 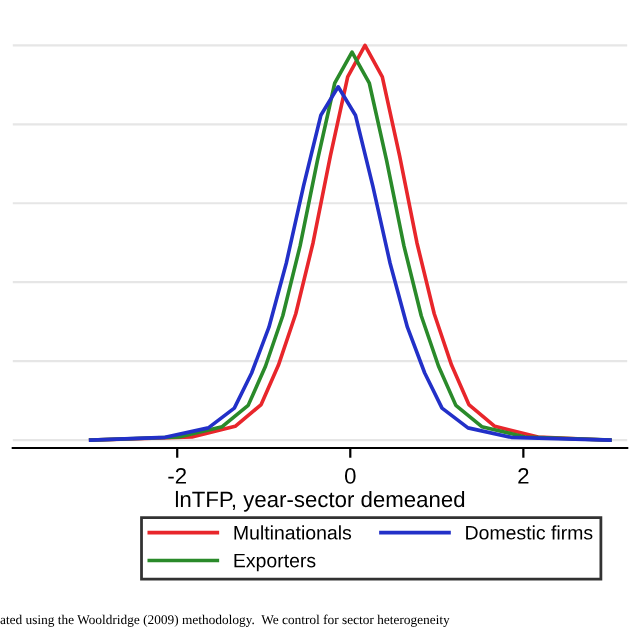 What do you see at coordinates (529, 532) in the screenshot?
I see `legend-label: Domestic firms` at bounding box center [529, 532].